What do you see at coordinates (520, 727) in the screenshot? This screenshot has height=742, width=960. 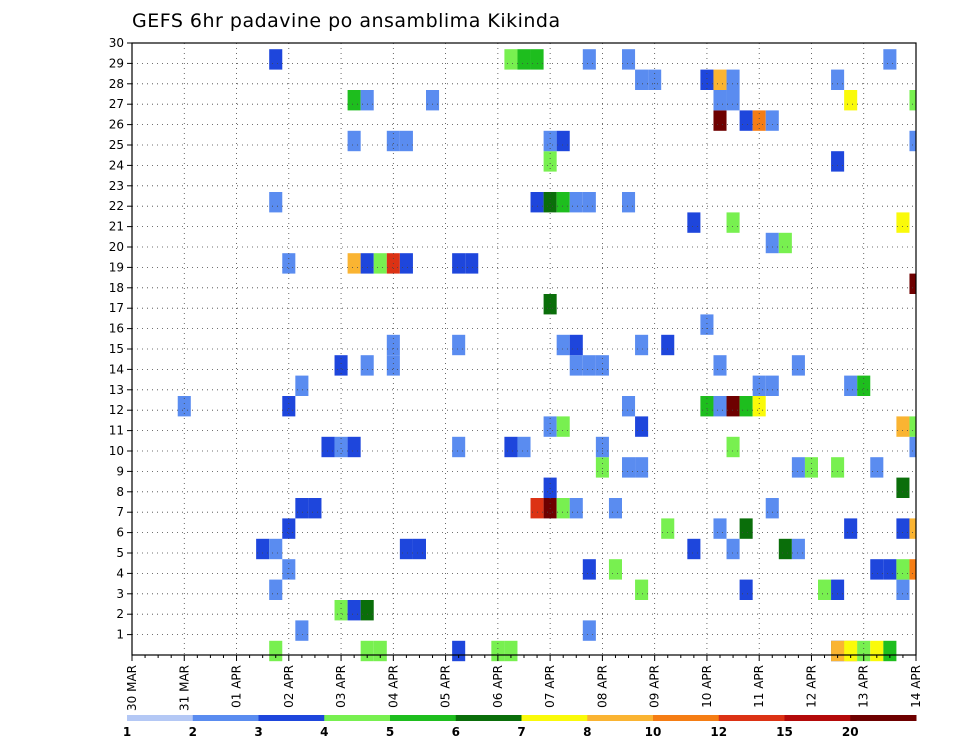 I see `colorbar: 1 2 3 4 5 6 7 8 10 12 15 20` at bounding box center [520, 727].